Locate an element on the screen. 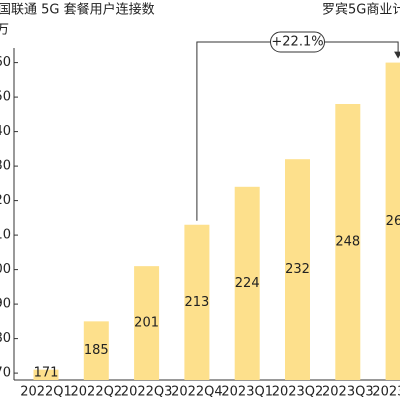  value-label: 232 is located at coordinates (297, 269).